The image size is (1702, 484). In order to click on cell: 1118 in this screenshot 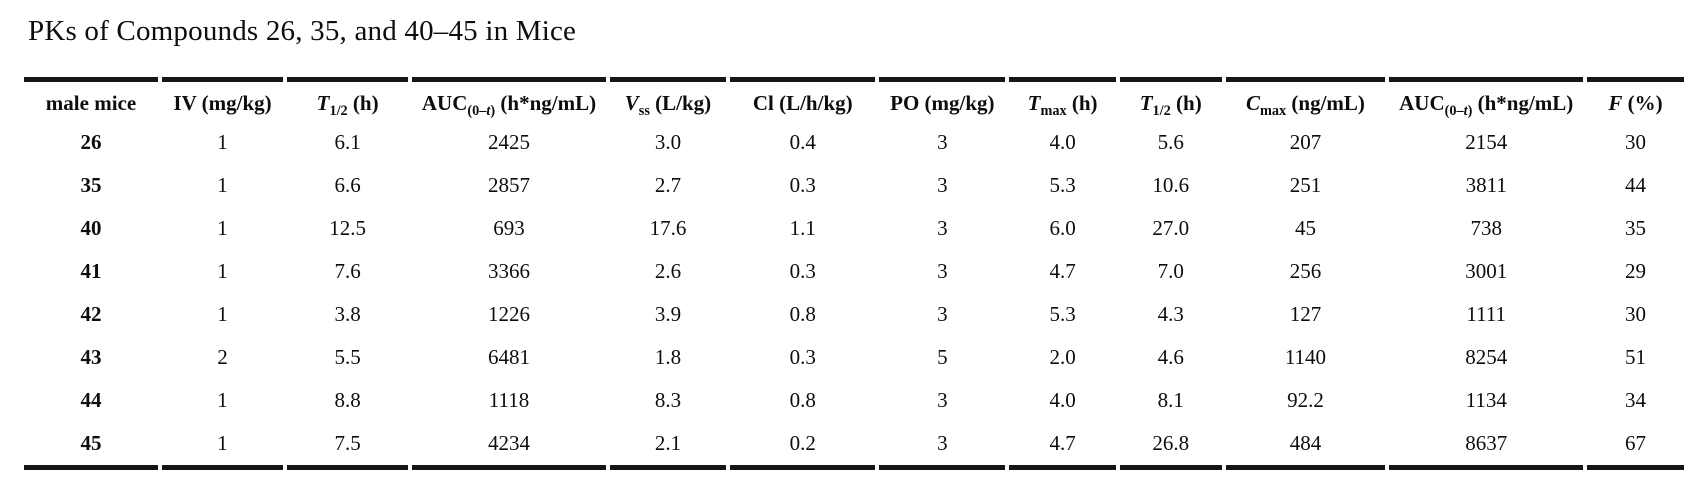, I will do `click(509, 400)`.